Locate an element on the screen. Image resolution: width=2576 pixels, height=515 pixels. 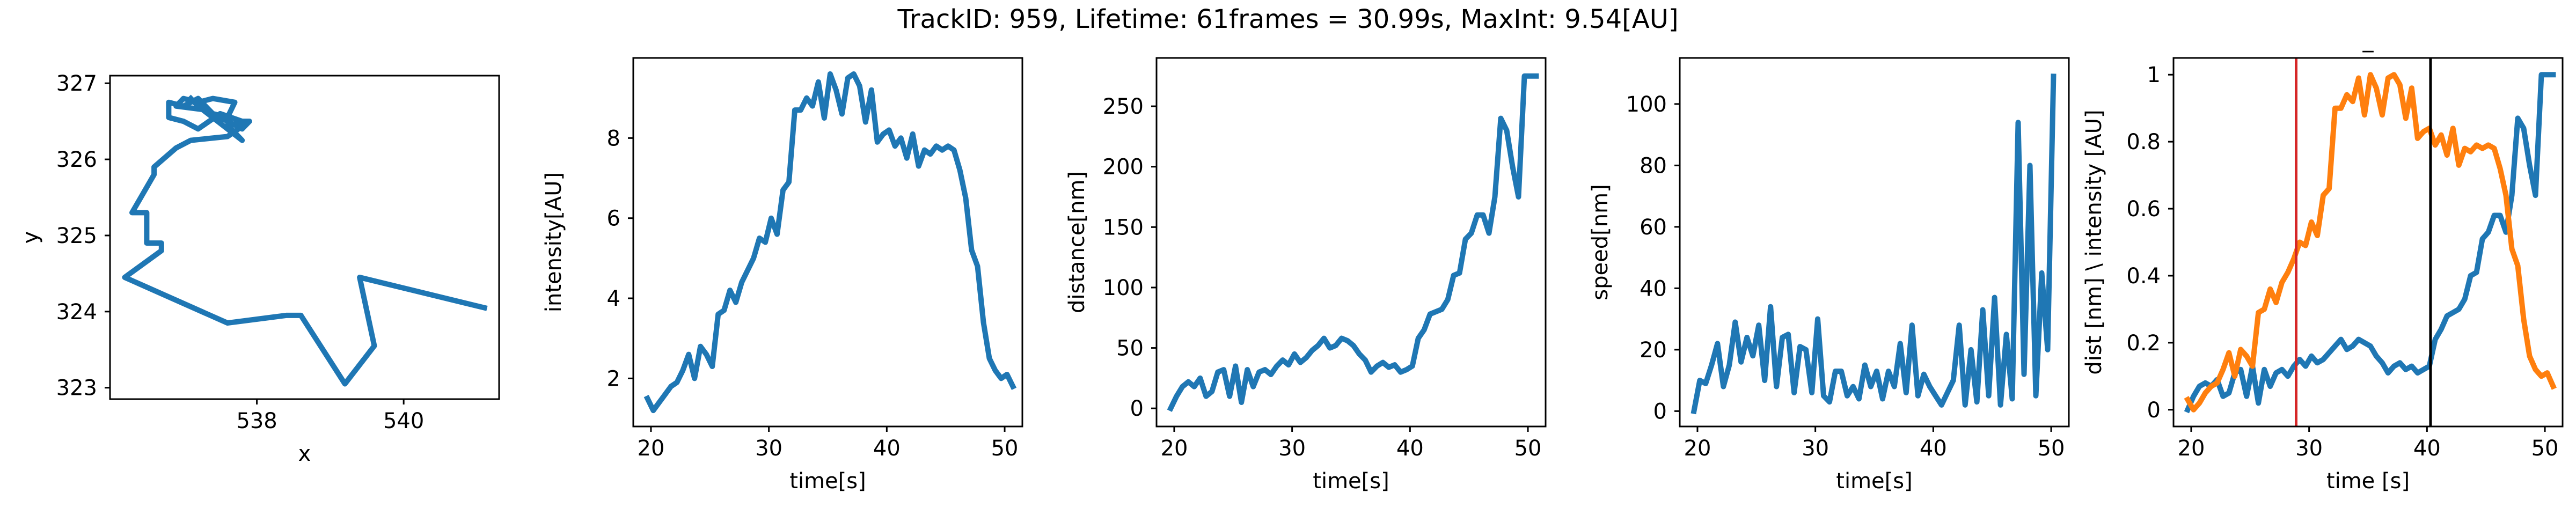
y-tick-label: 324 is located at coordinates (76, 313).